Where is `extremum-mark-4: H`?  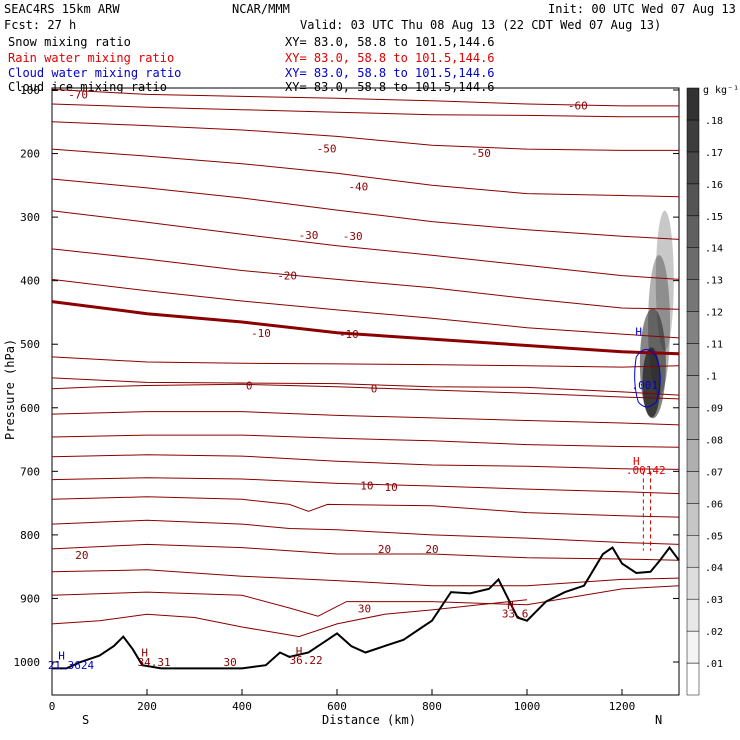 extremum-mark-4: H is located at coordinates (299, 651).